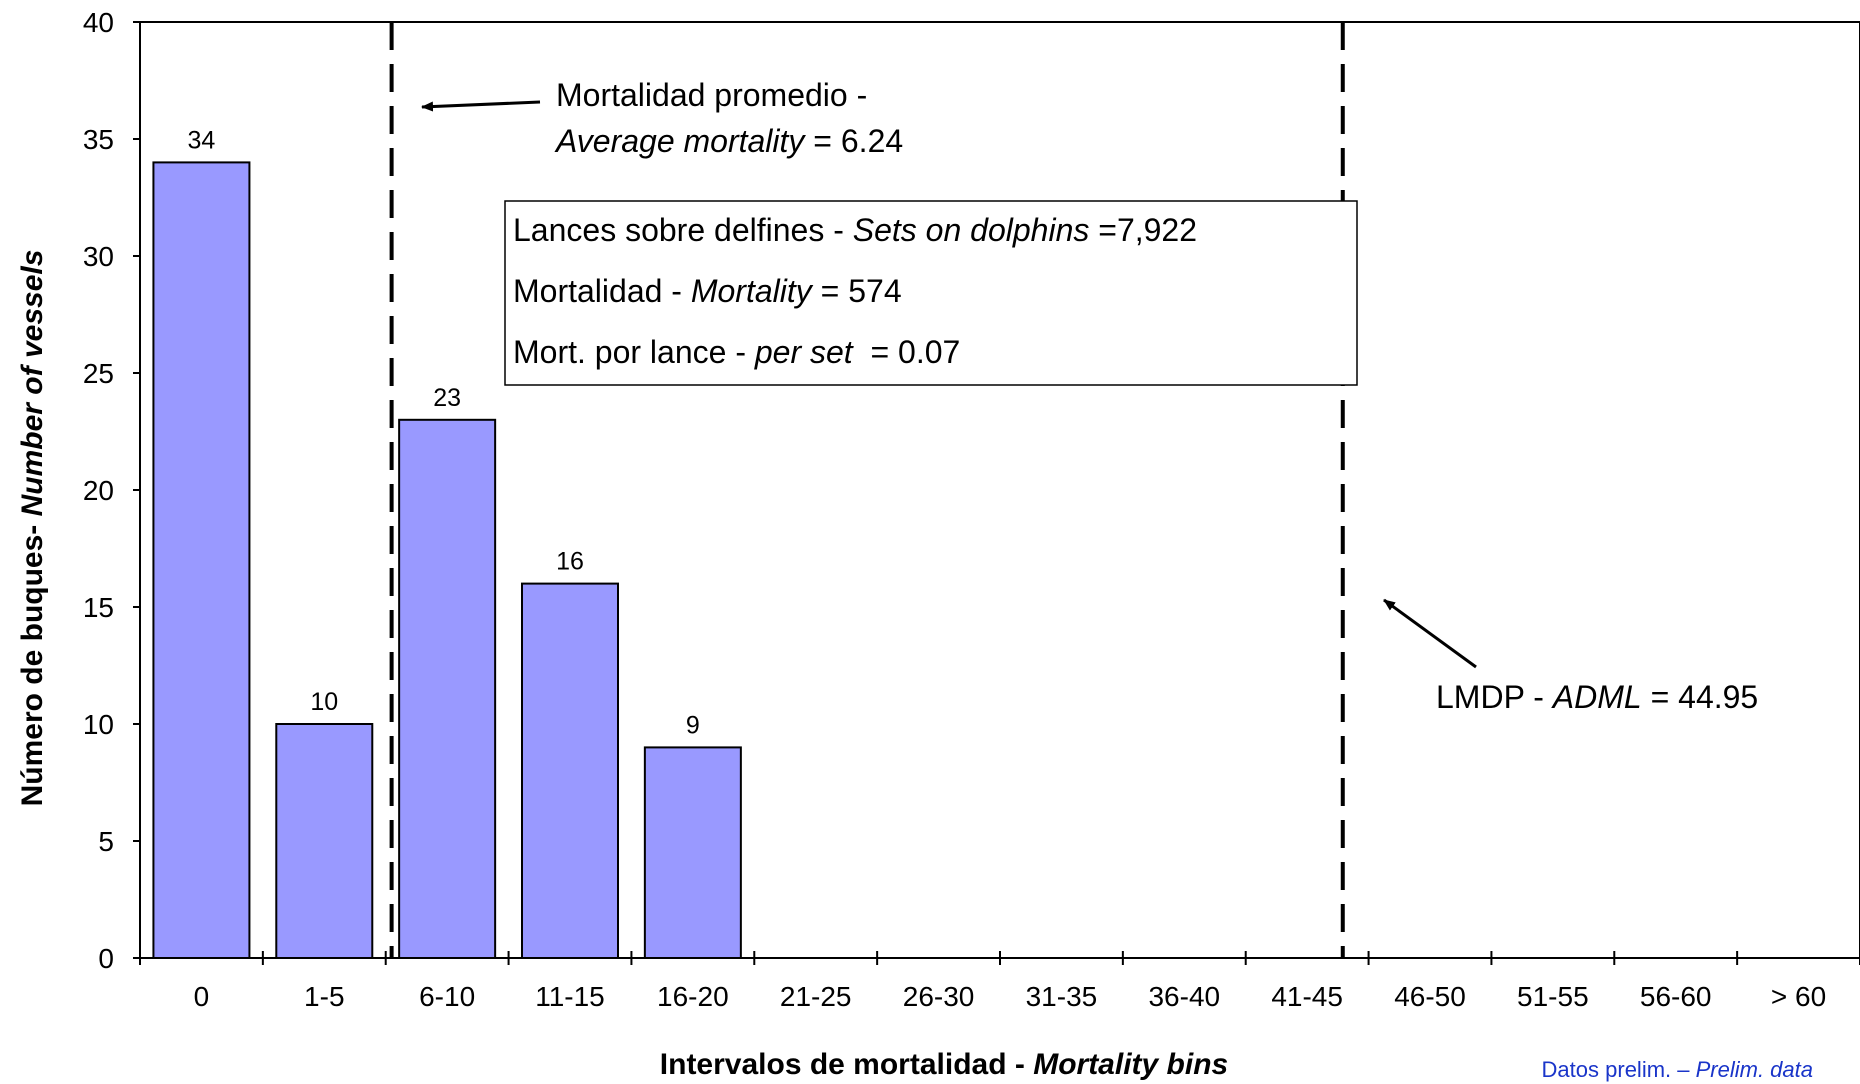 The image size is (1860, 1084). What do you see at coordinates (857, 291) in the screenshot?
I see `stats-mortality-value: = 574` at bounding box center [857, 291].